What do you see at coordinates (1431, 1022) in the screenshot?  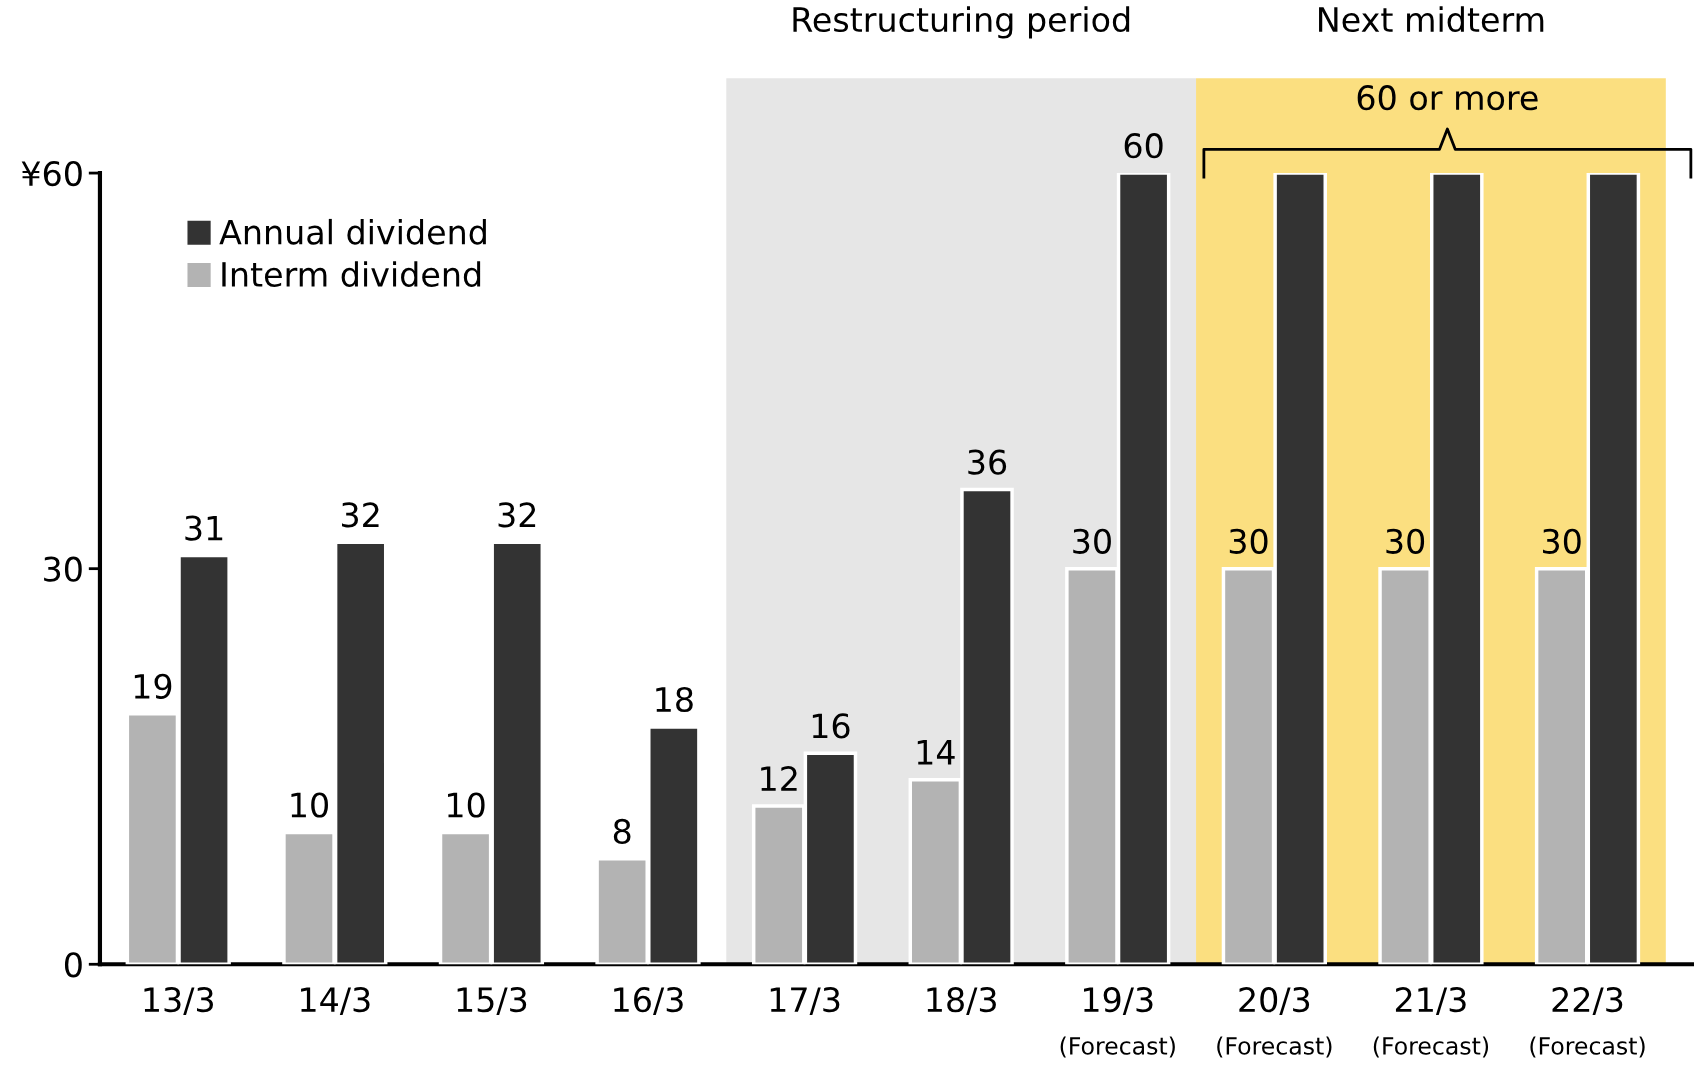 I see `x-tick-label: 21/3 (Forecast)` at bounding box center [1431, 1022].